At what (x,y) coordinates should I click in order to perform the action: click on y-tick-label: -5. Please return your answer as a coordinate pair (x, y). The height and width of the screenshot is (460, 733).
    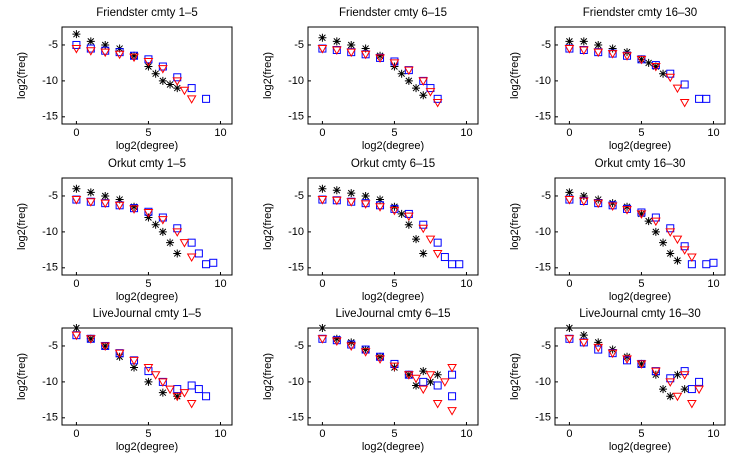
    Looking at the image, I should click on (546, 346).